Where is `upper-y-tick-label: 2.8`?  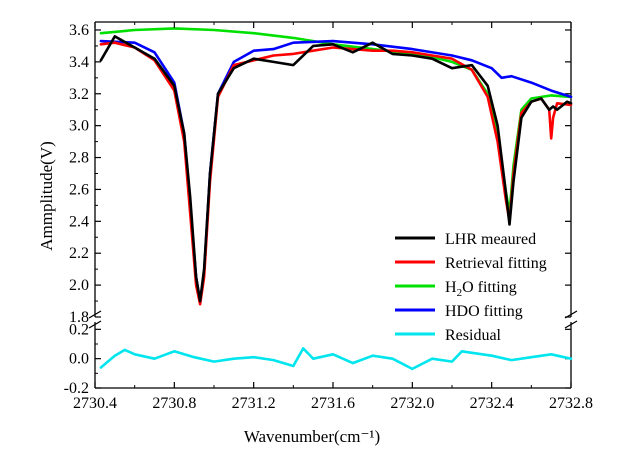 upper-y-tick-label: 2.8 is located at coordinates (79, 158).